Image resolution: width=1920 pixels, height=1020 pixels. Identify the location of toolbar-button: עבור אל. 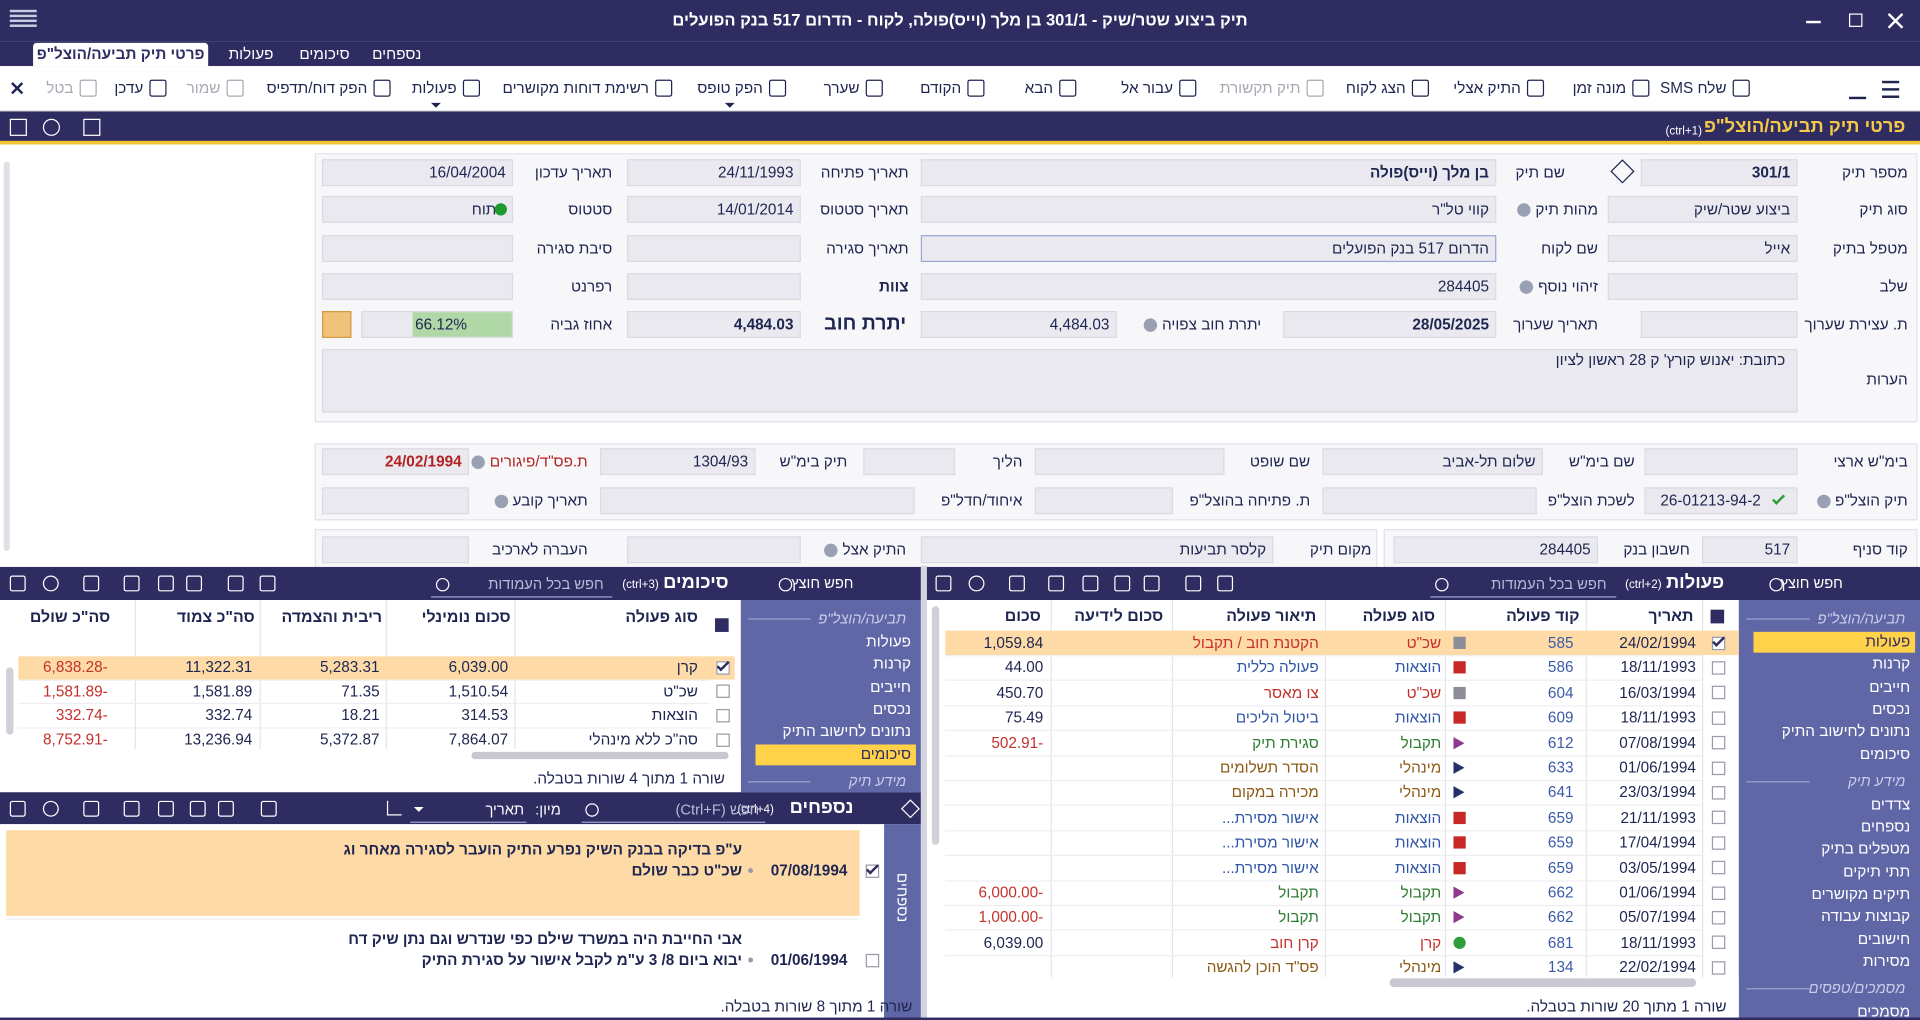
(1147, 88).